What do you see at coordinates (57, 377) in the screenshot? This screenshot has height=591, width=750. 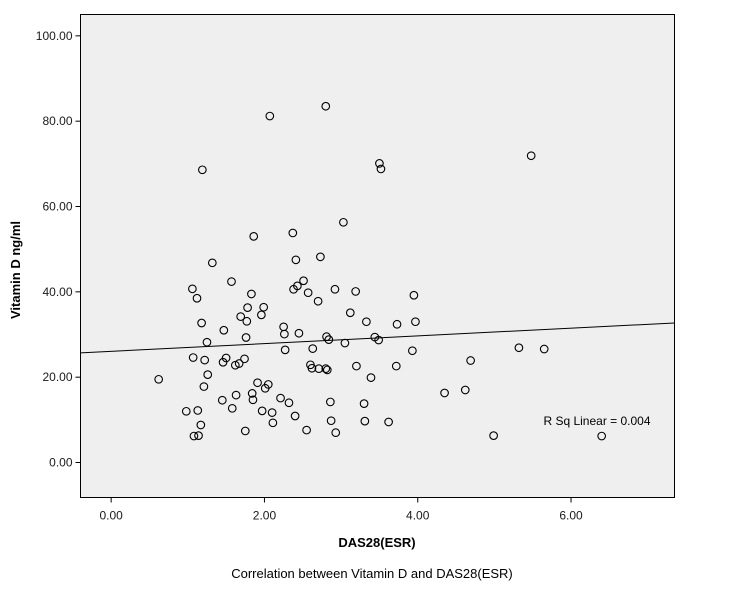 I see `y-tick-label: 20.00` at bounding box center [57, 377].